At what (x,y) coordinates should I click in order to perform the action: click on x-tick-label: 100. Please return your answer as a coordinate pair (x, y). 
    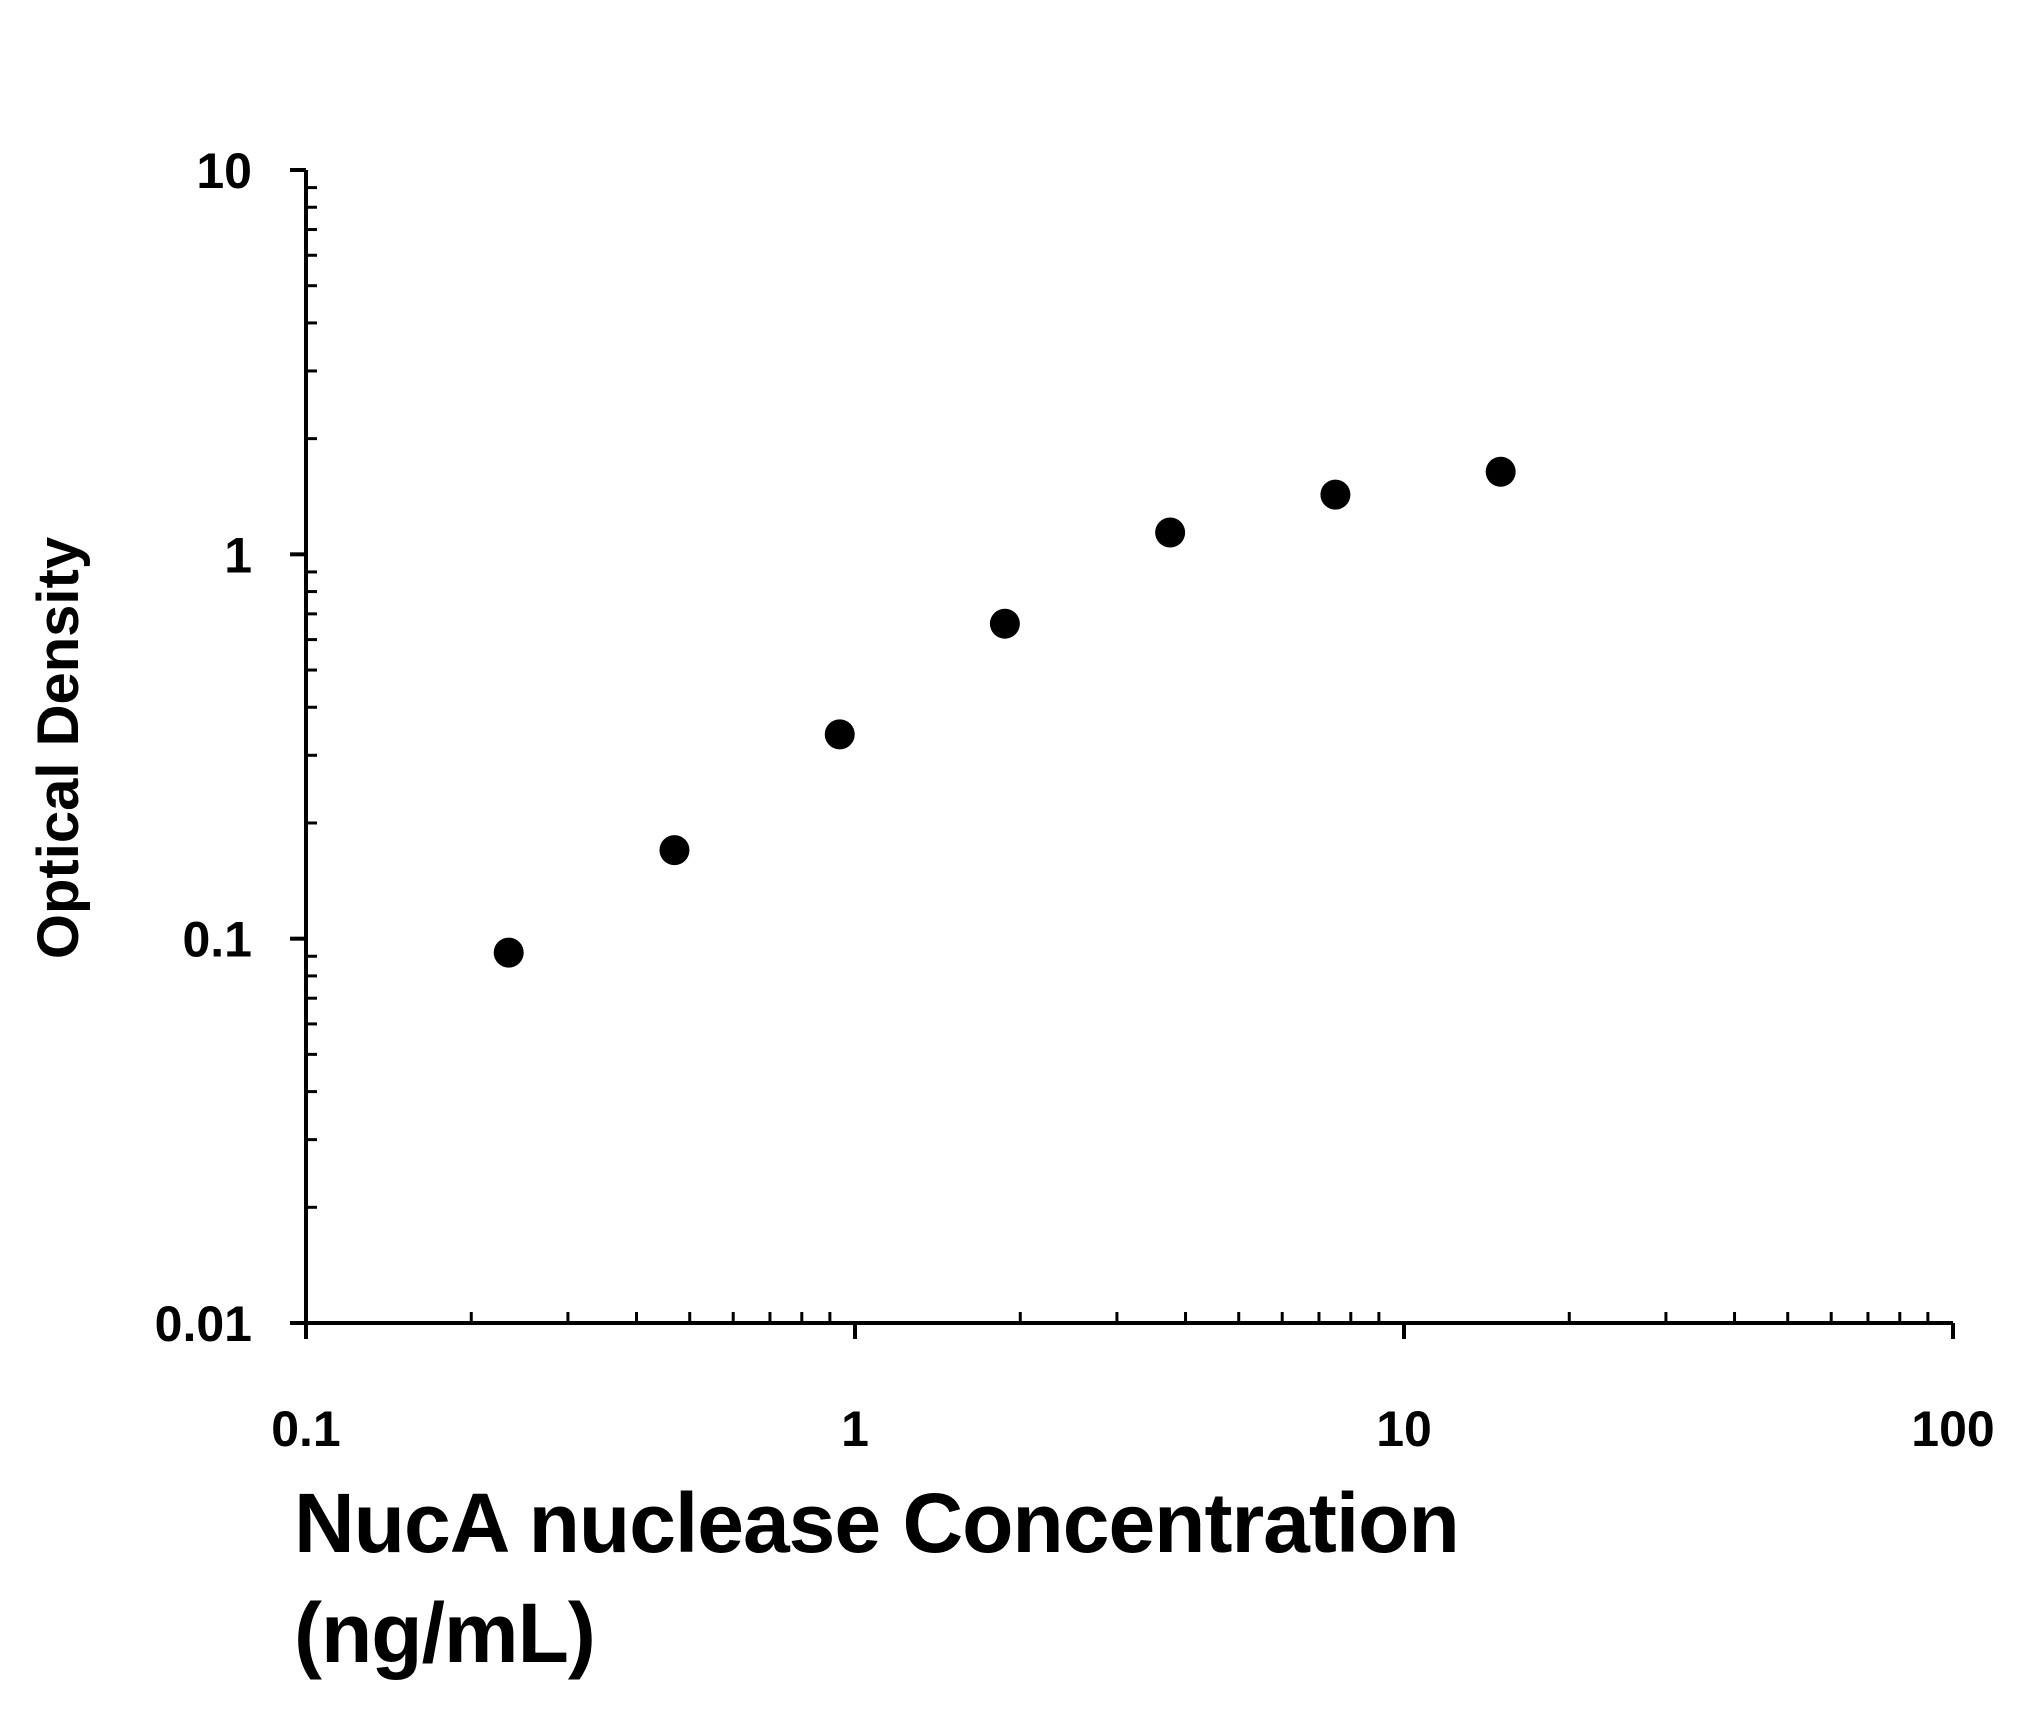
    Looking at the image, I should click on (1952, 1429).